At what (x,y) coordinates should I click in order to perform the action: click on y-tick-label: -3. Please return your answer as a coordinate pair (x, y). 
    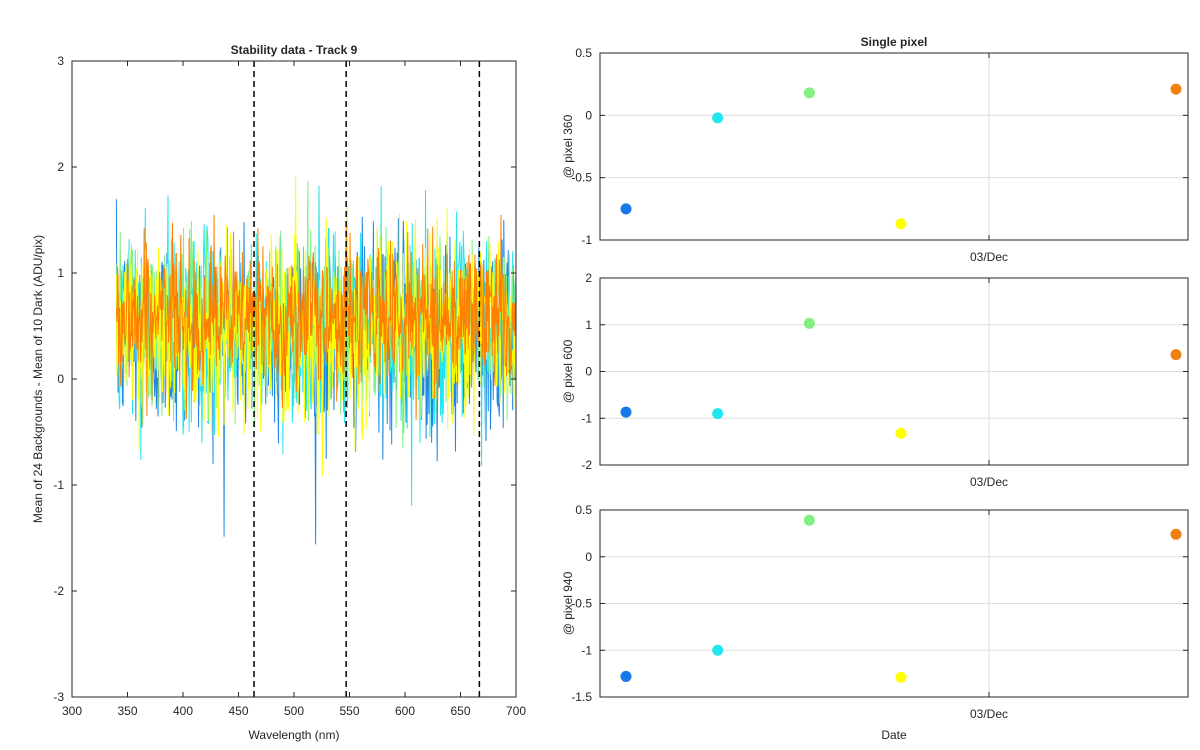
    Looking at the image, I should click on (58, 697).